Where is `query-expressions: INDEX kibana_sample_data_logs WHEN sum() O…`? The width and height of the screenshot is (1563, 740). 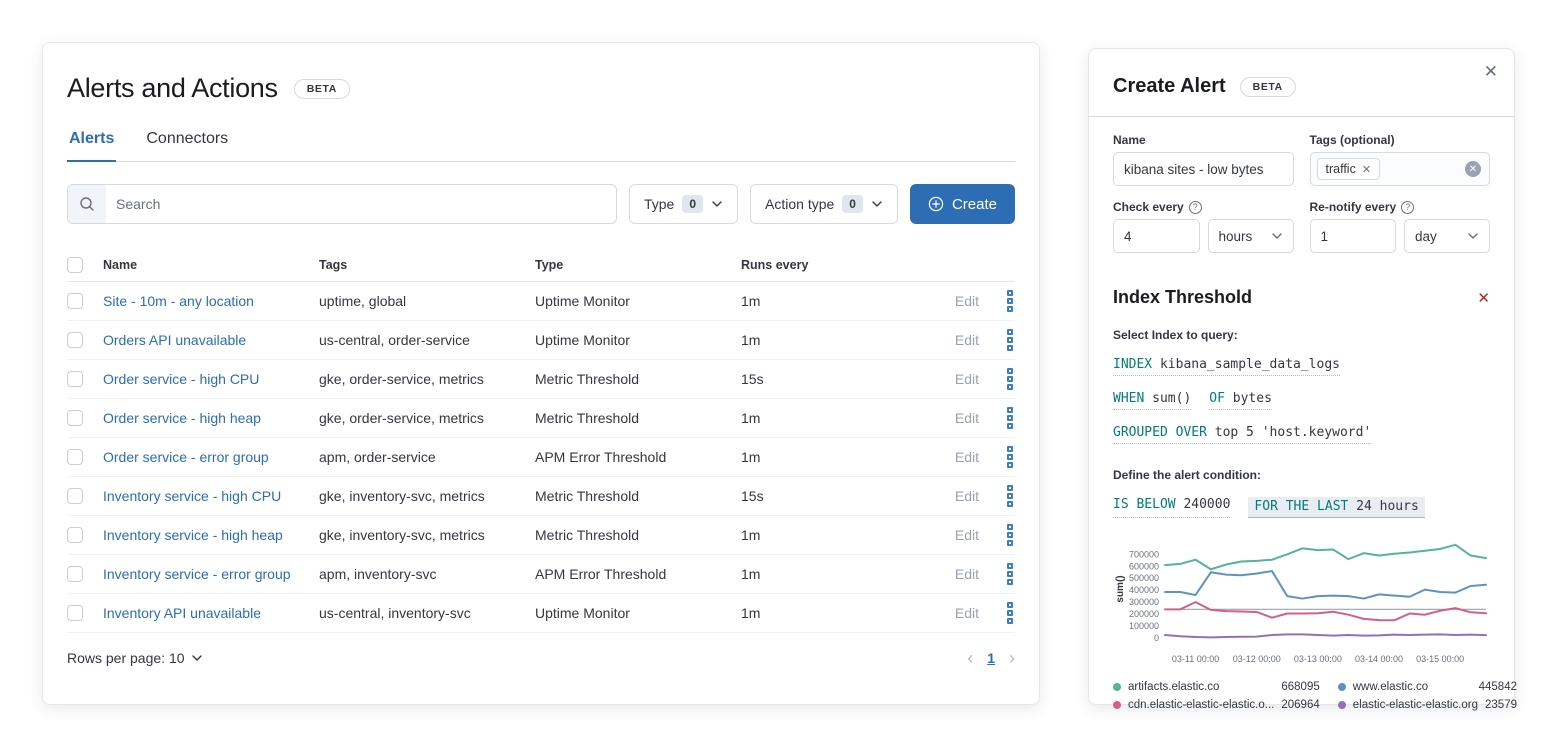 query-expressions: INDEX kibana_sample_data_logs WHEN sum() O… is located at coordinates (1301, 400).